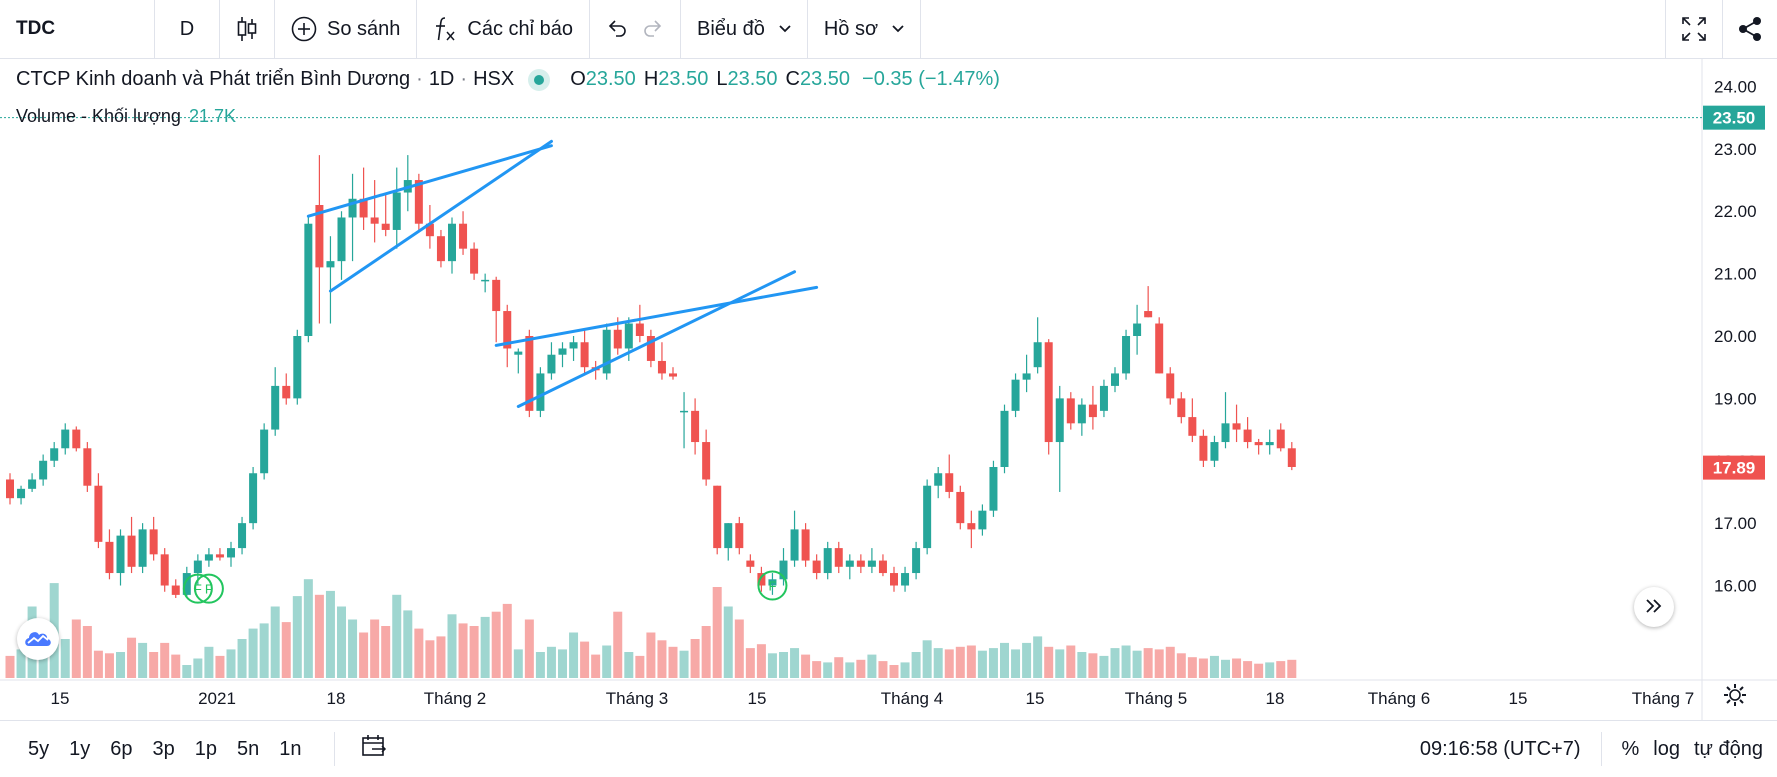 This screenshot has height=777, width=1777. Describe the element at coordinates (39, 748) in the screenshot. I see `range-5y: 5y` at that location.